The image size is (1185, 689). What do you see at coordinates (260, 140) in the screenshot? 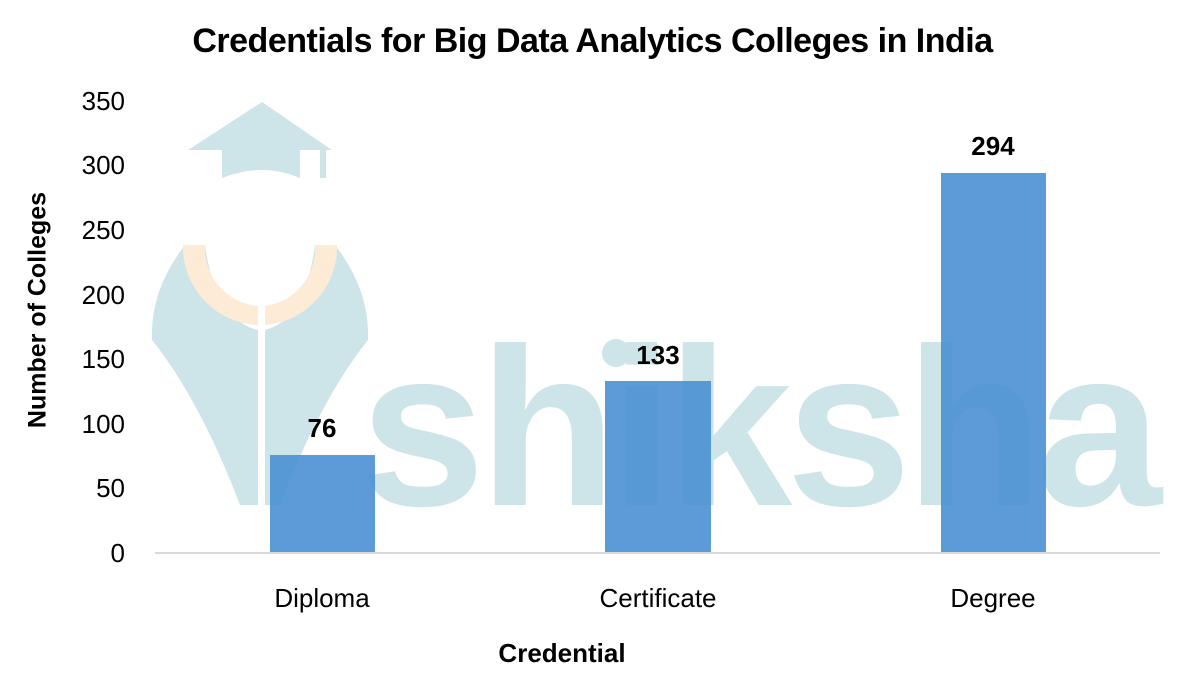
I see `graduation-cap-icon` at bounding box center [260, 140].